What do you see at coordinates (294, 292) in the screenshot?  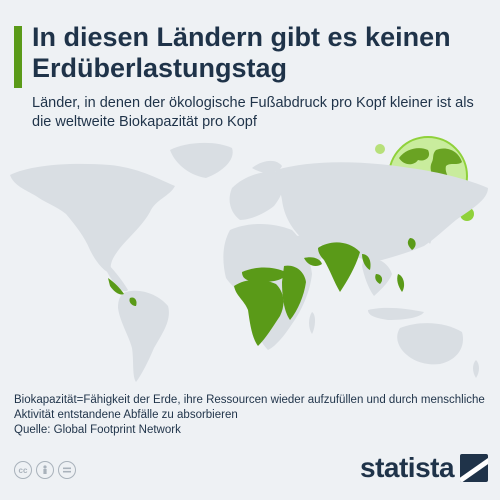 I see `region-east-africa` at bounding box center [294, 292].